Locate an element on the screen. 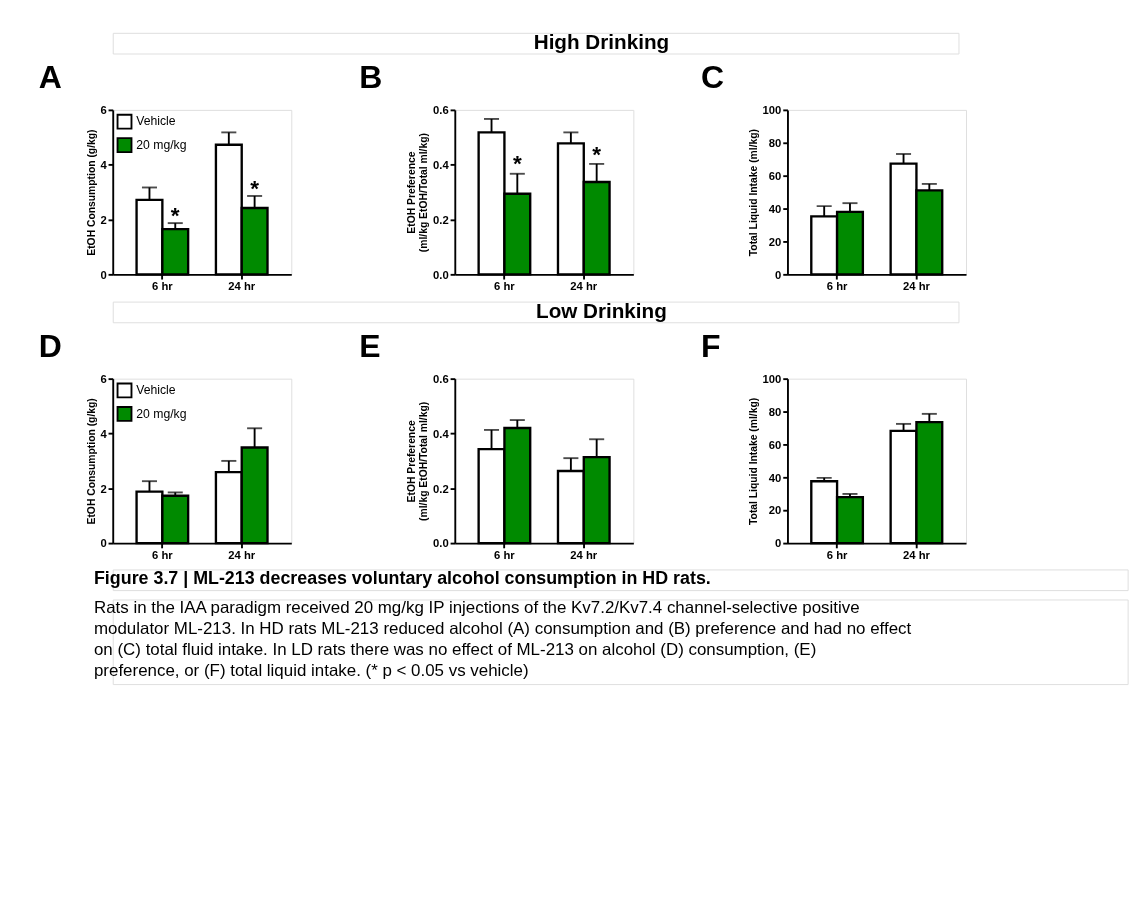 Image resolution: width=1138 pixels, height=901 pixels. chart-title: D is located at coordinates (50, 346).